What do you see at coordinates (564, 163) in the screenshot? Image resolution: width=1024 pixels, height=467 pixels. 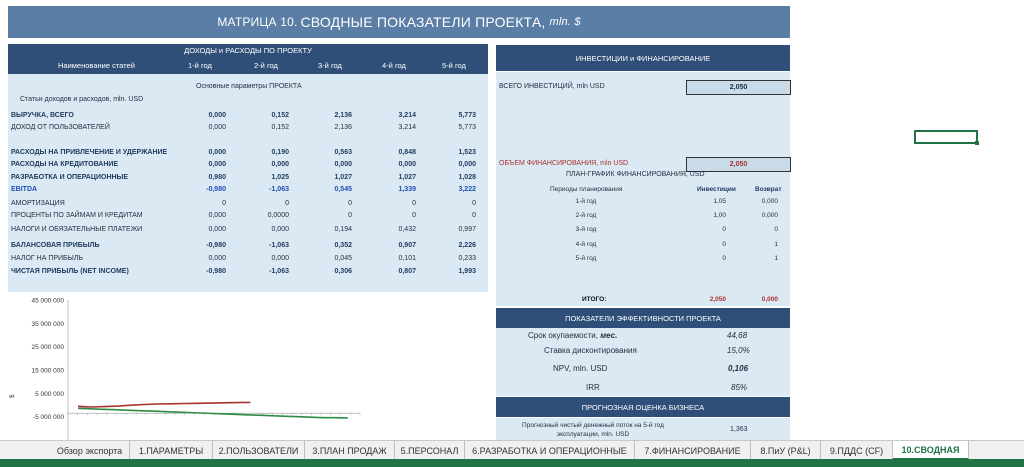 I see `financing-label: ОБЪЕМ ФИНАНСИРОВАНИЯ, mln USD` at bounding box center [564, 163].